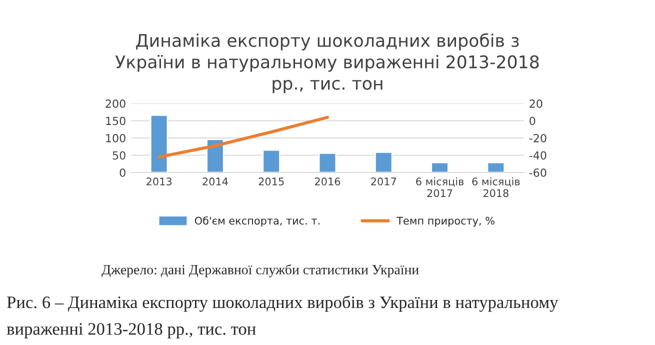 The height and width of the screenshot is (345, 655). Describe the element at coordinates (215, 182) in the screenshot. I see `x-tick-label: 2014` at that location.